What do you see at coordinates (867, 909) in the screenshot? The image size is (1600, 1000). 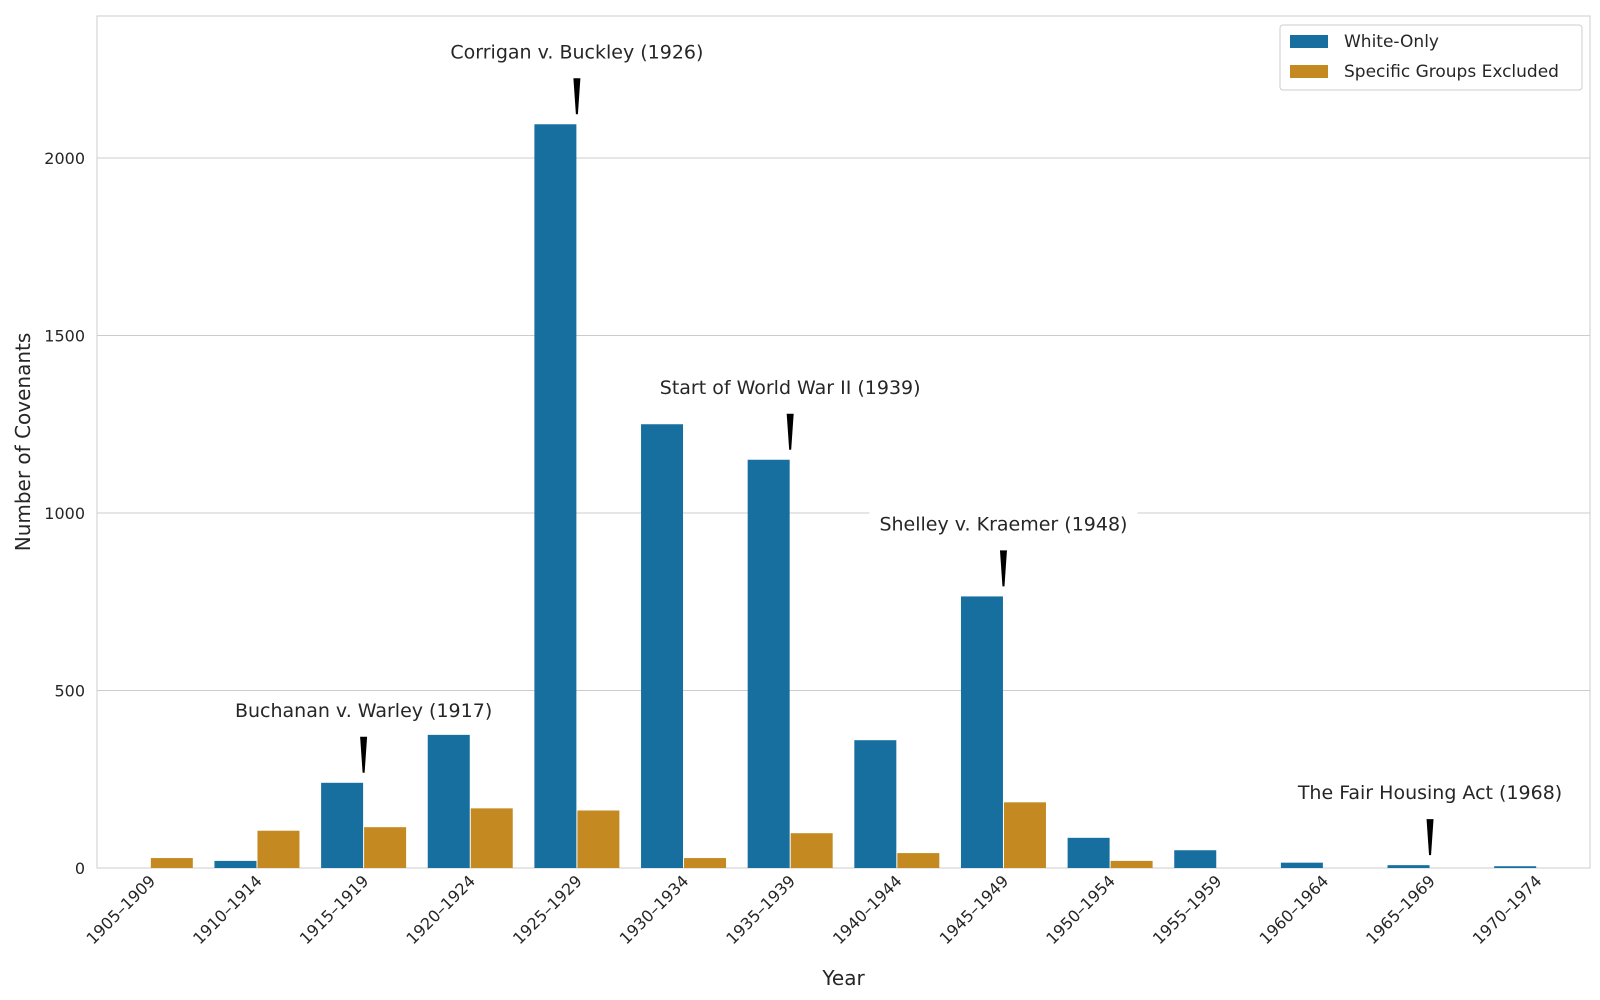 I see `x-tick-label: 1940–1944` at bounding box center [867, 909].